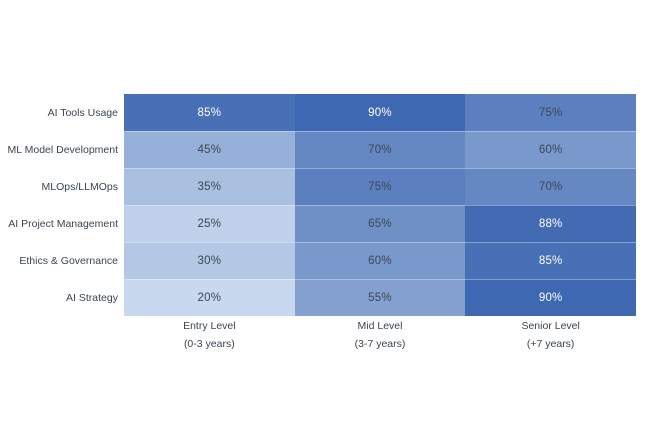 This screenshot has width=650, height=433. I want to click on column-label: Entry Level (0-3 years), so click(209, 335).